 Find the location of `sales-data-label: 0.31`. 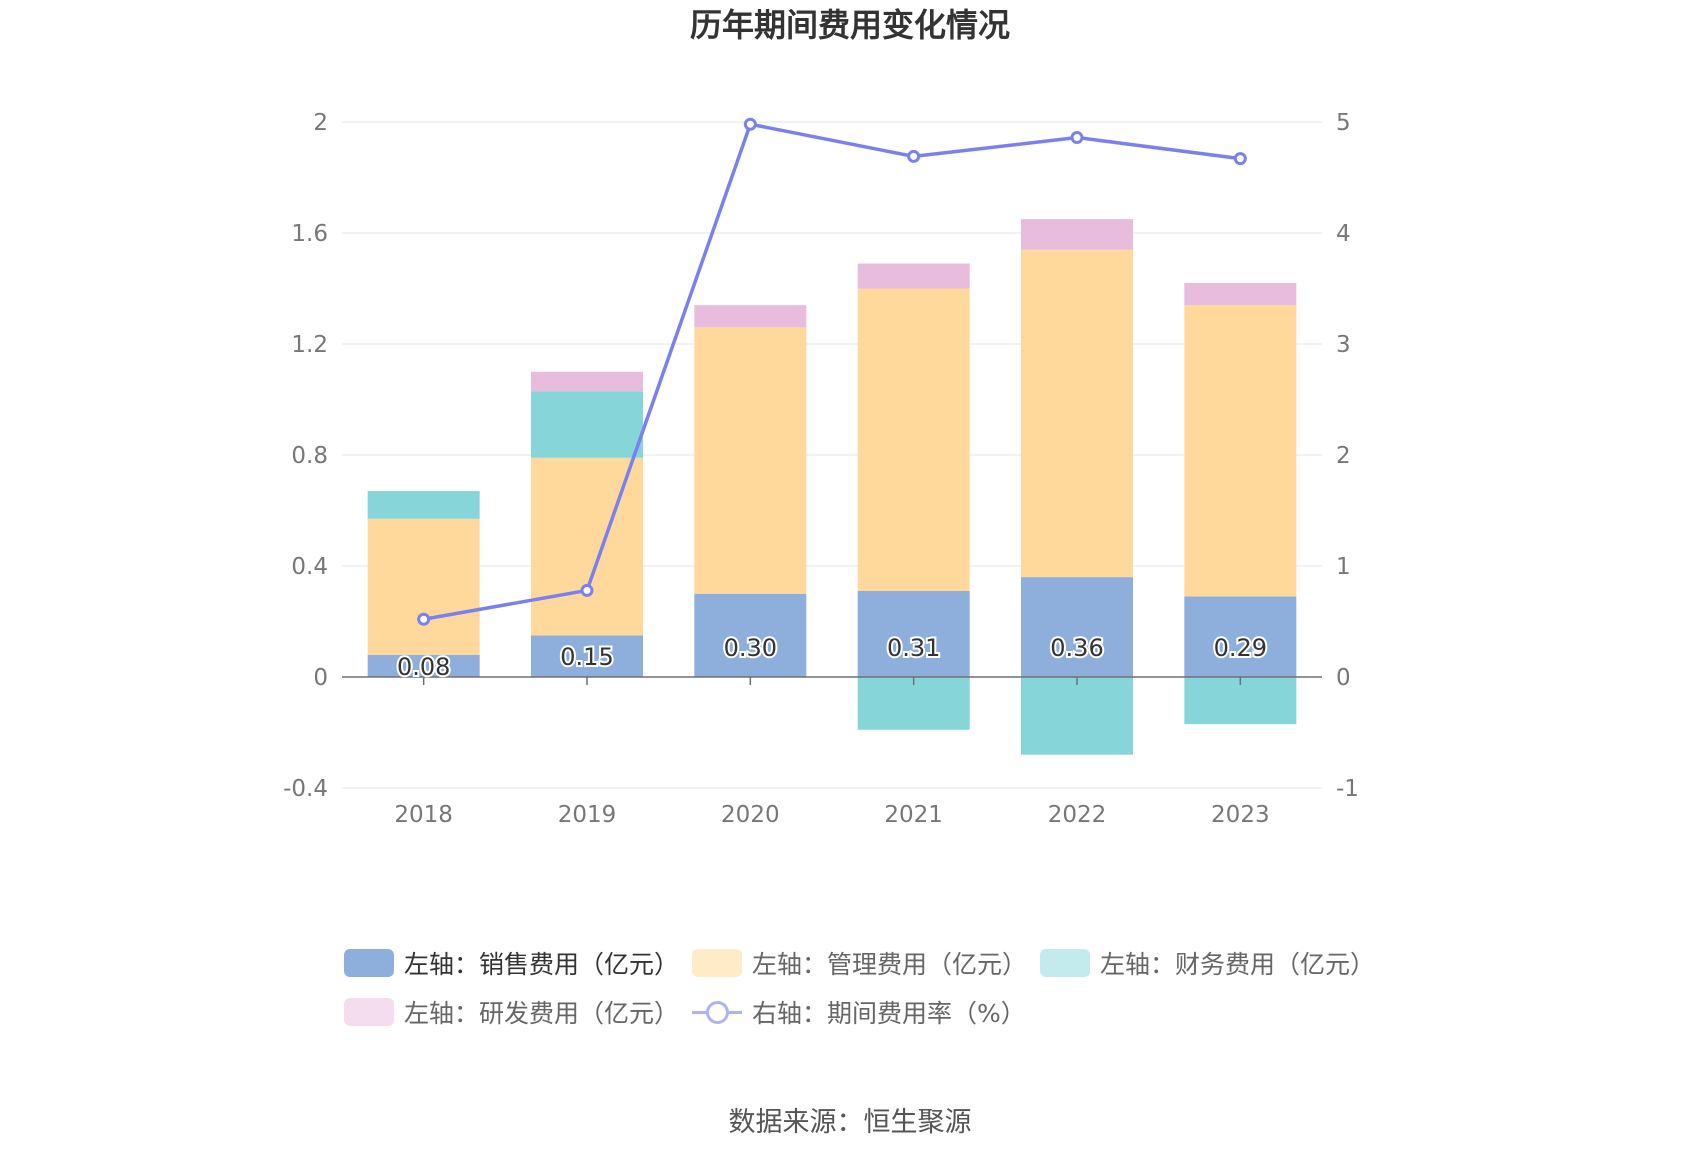

sales-data-label: 0.31 is located at coordinates (913, 648).